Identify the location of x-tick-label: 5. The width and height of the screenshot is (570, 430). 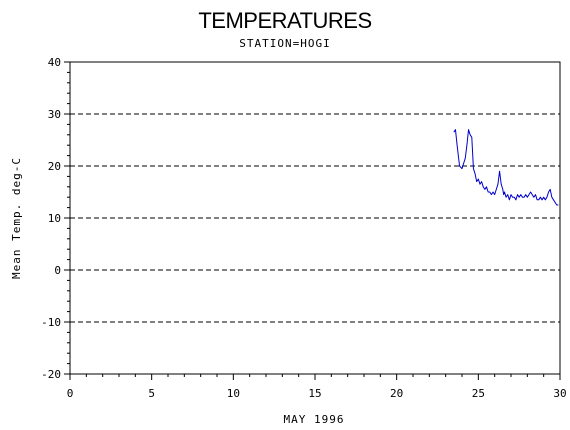
(151, 393).